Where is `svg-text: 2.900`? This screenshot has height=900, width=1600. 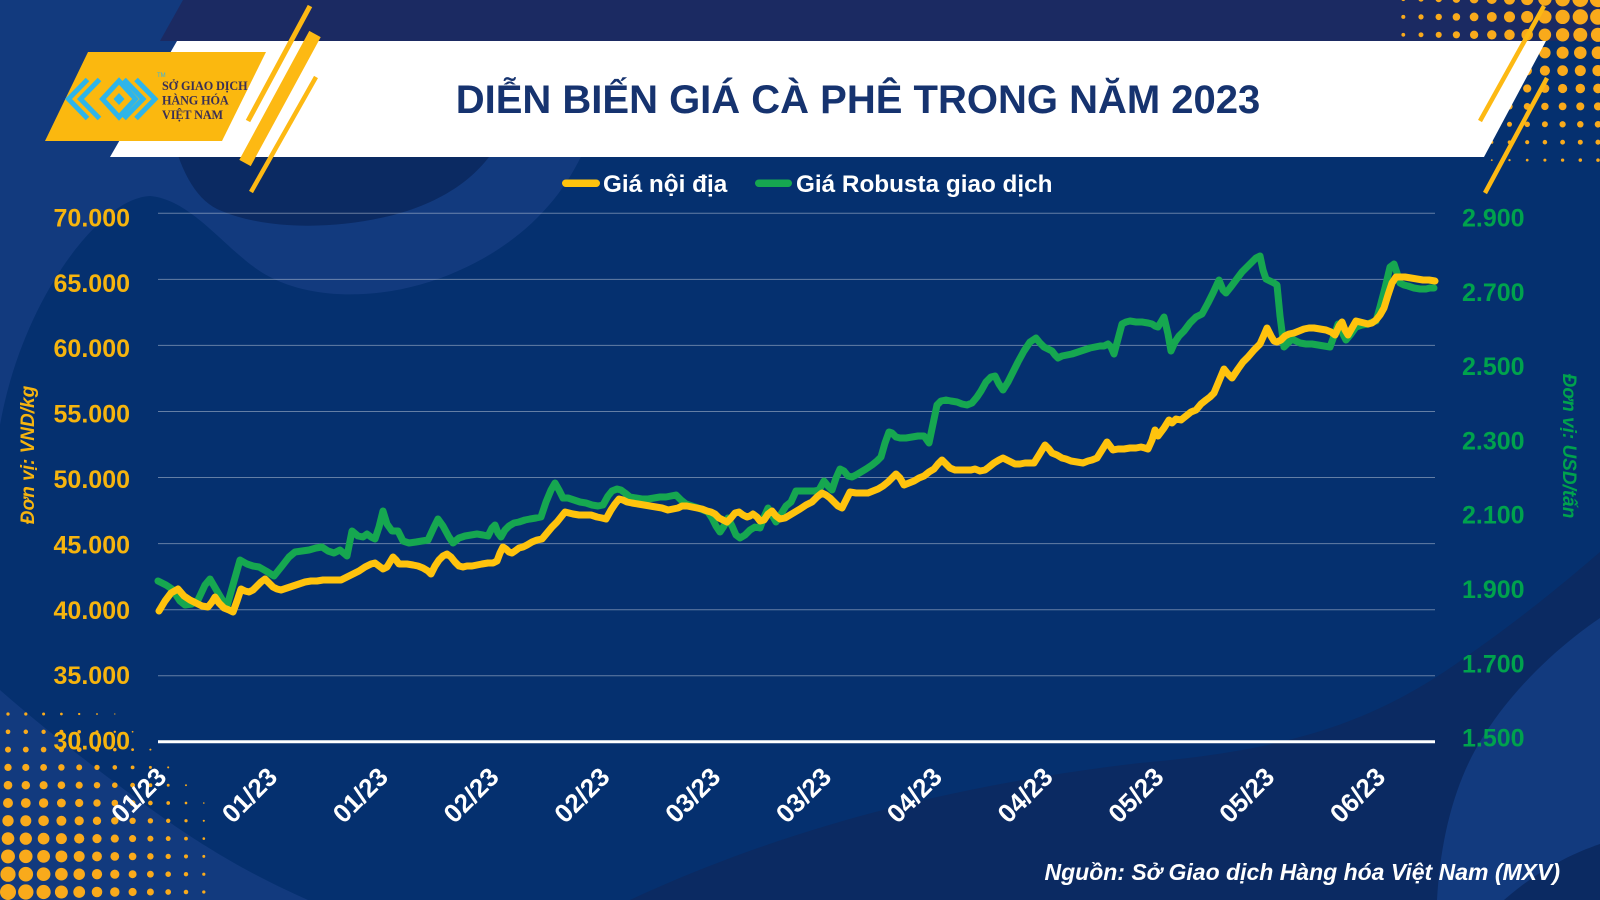 svg-text: 2.900 is located at coordinates (1493, 219).